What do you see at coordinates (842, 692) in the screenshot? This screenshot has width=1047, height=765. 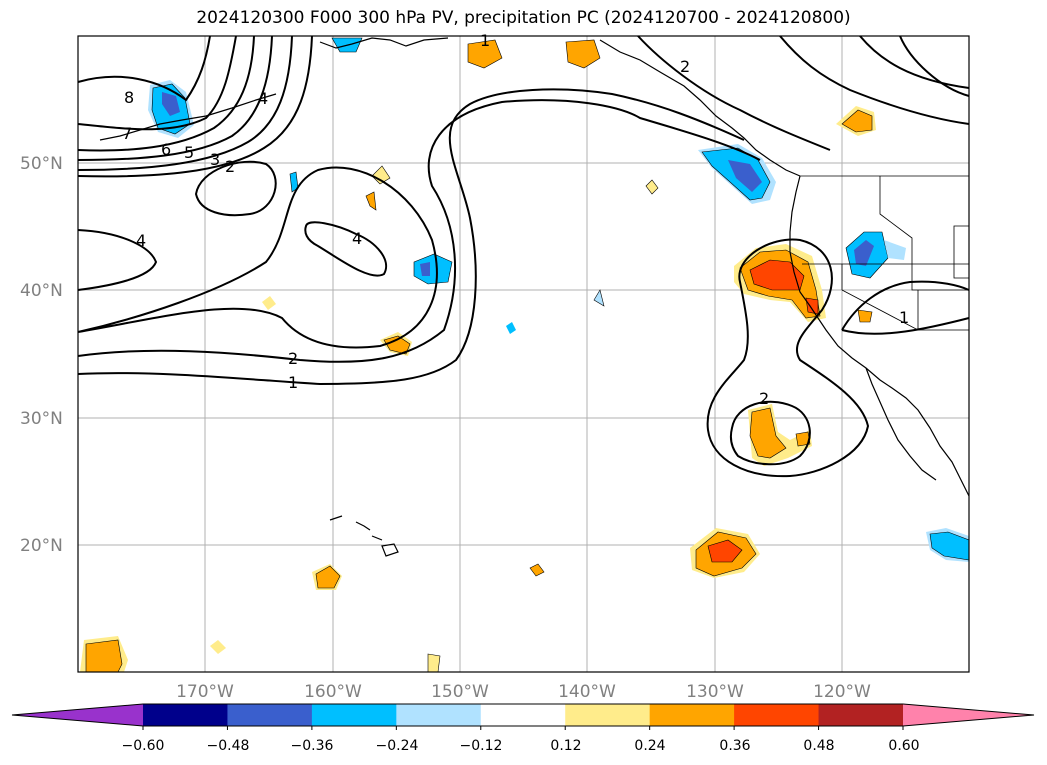 I see `lon-label: 120°W` at bounding box center [842, 692].